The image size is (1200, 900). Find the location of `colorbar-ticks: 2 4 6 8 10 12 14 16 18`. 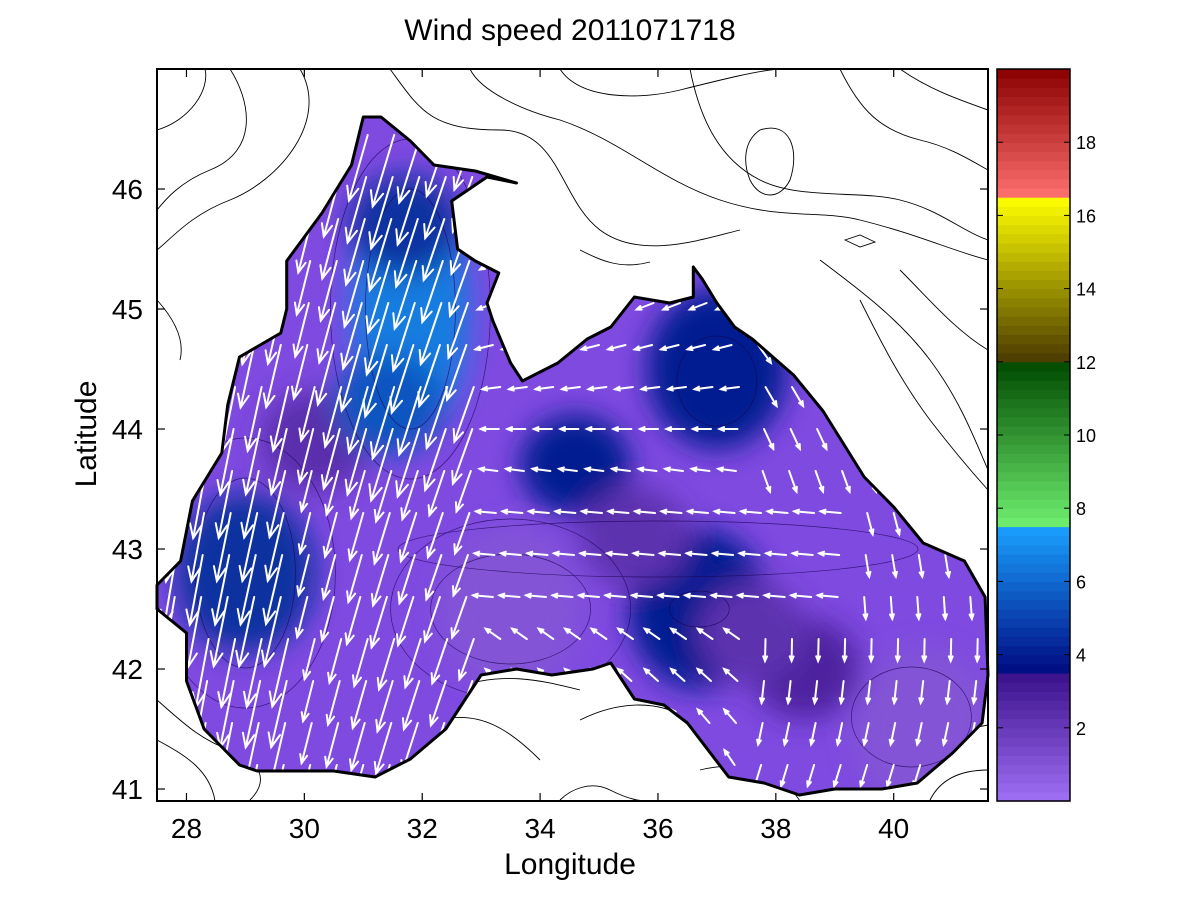

colorbar-ticks: 2 4 6 8 10 12 14 16 18 is located at coordinates (1046, 436).